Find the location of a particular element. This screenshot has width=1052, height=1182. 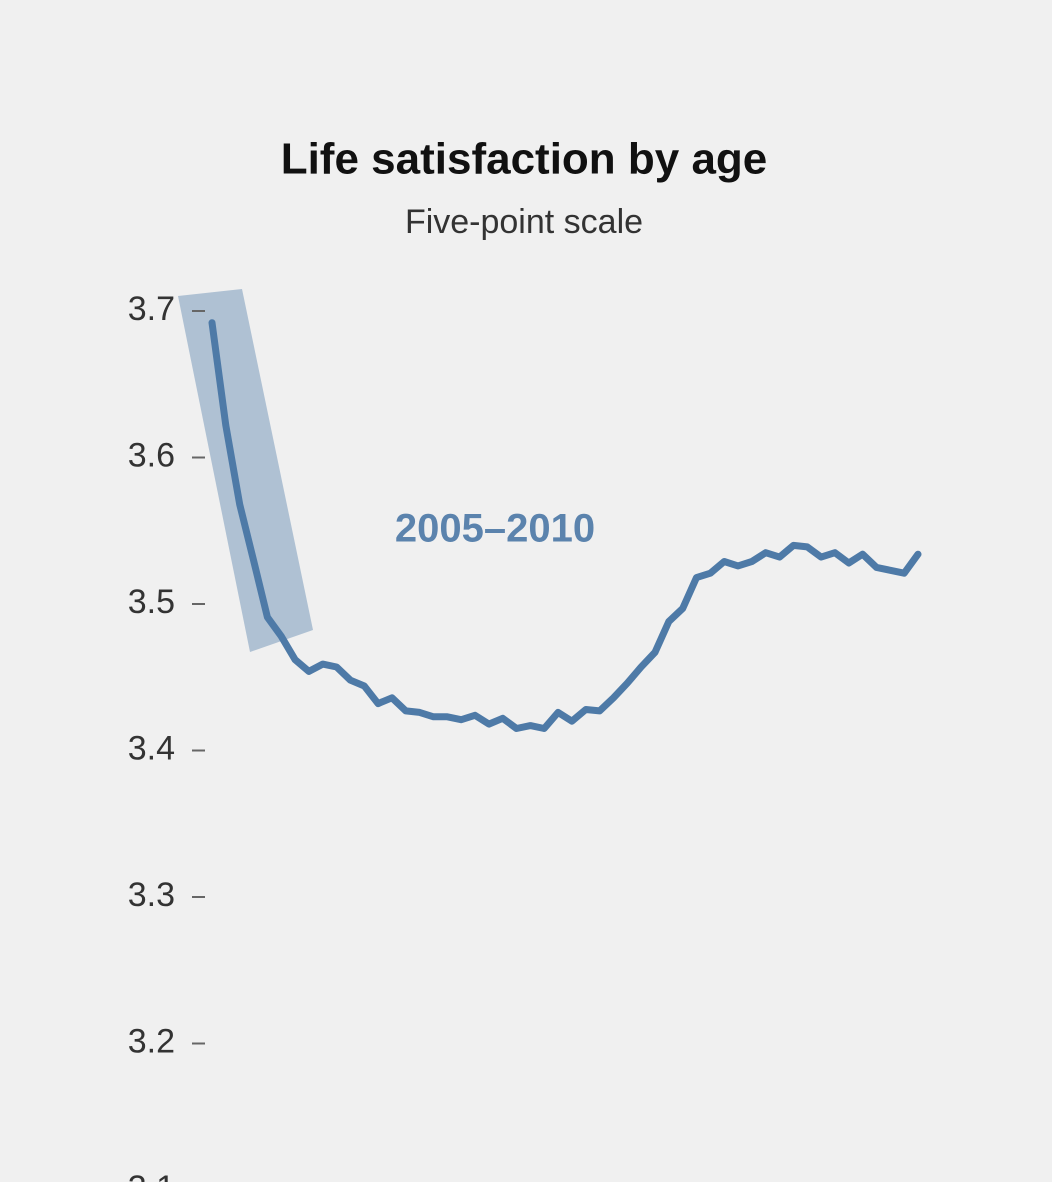

y-tick-label: 3.6 is located at coordinates (151, 455).